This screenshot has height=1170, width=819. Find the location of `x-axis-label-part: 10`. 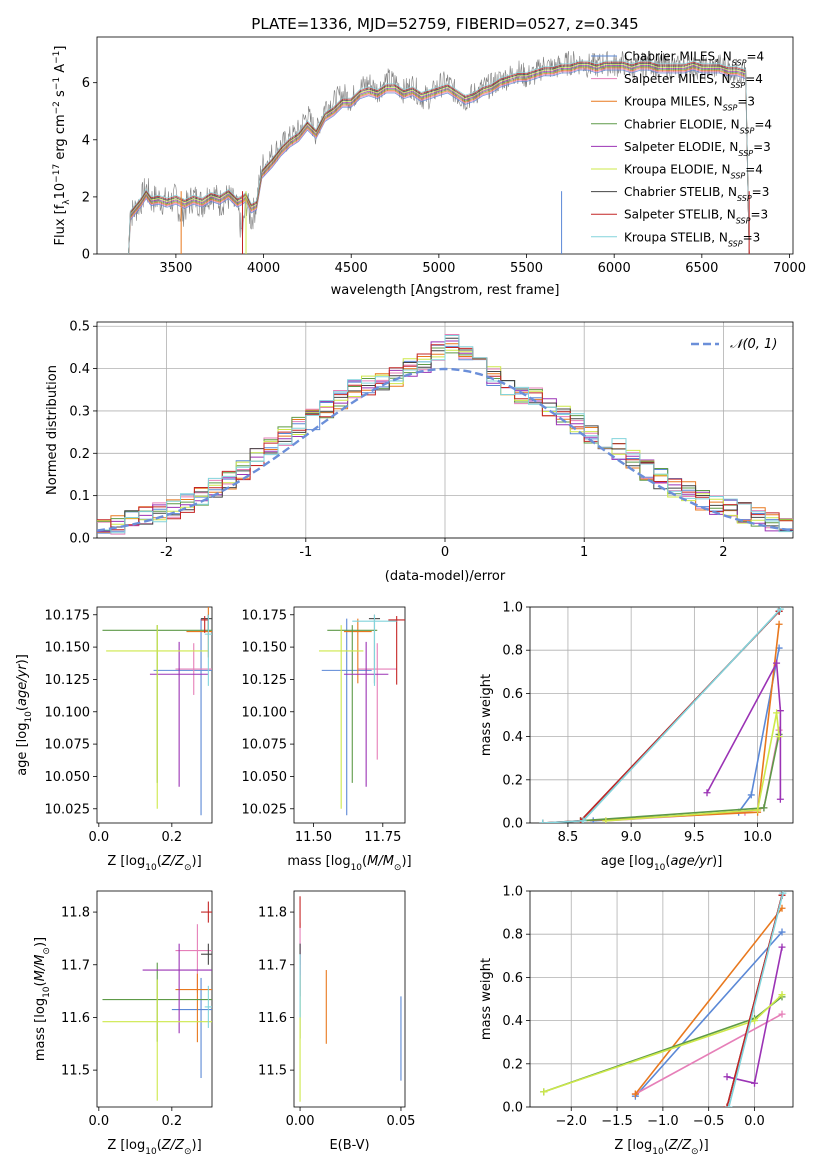

x-axis-label-part: 10 is located at coordinates (658, 1152).